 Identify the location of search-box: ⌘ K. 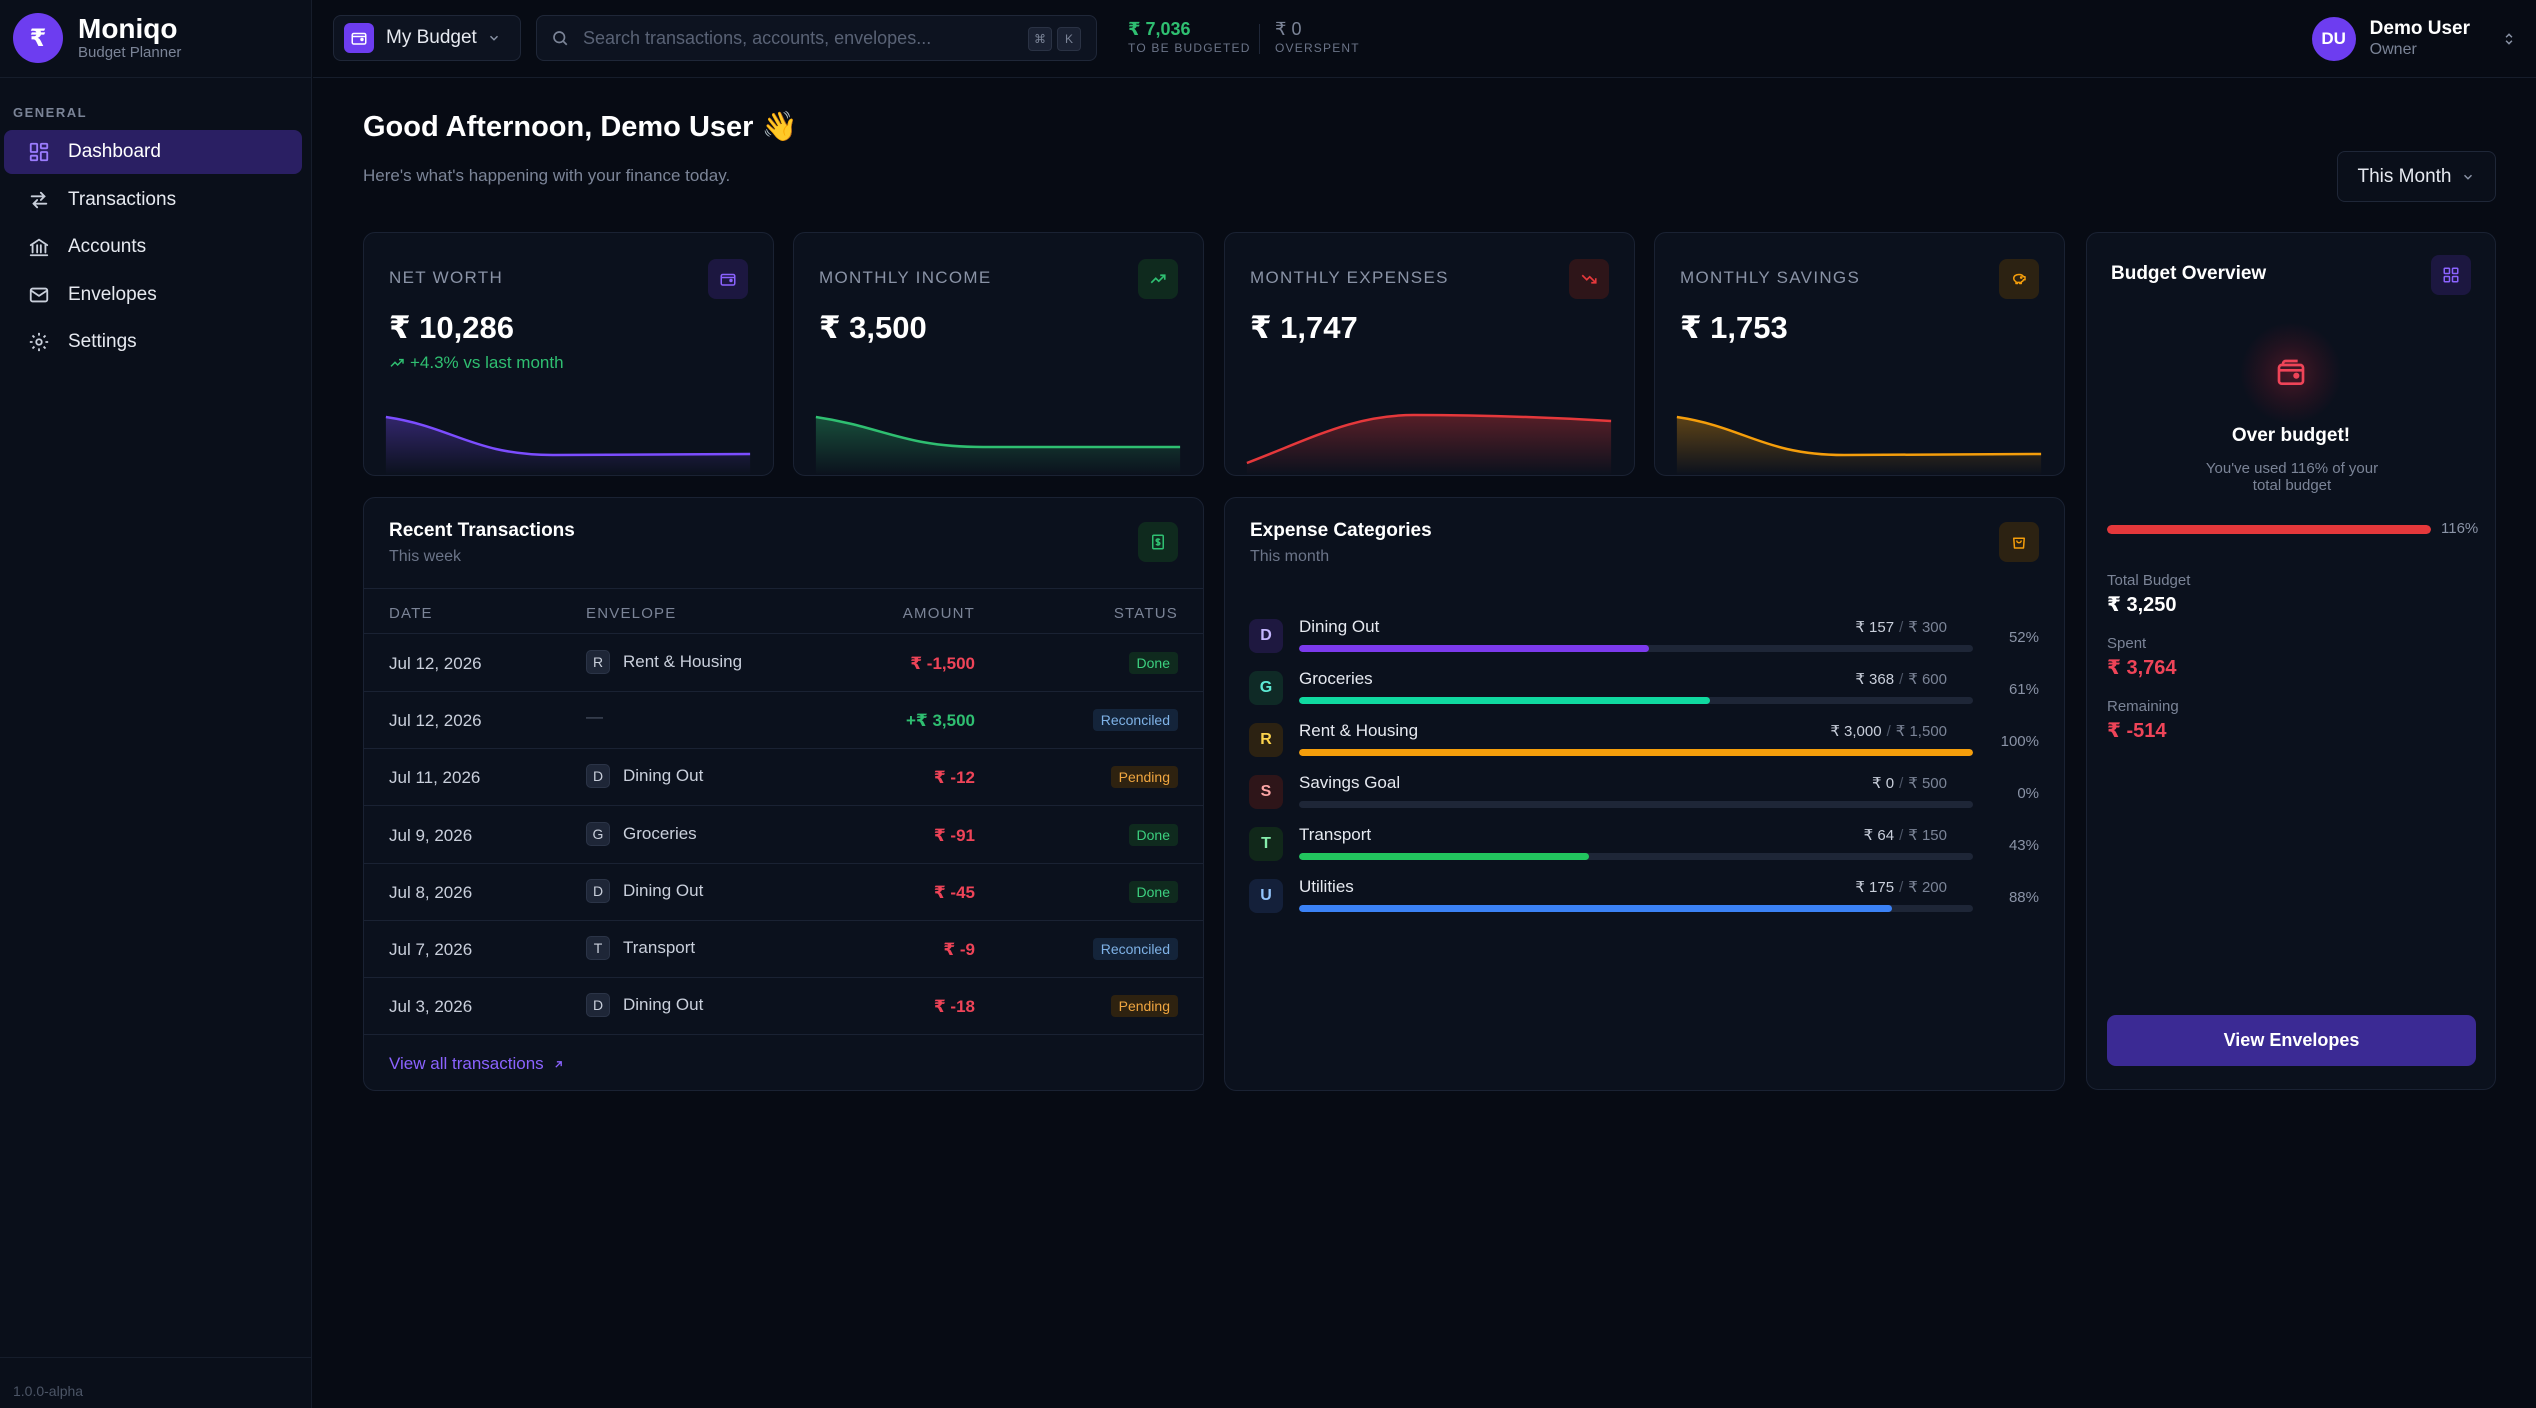
(816, 38).